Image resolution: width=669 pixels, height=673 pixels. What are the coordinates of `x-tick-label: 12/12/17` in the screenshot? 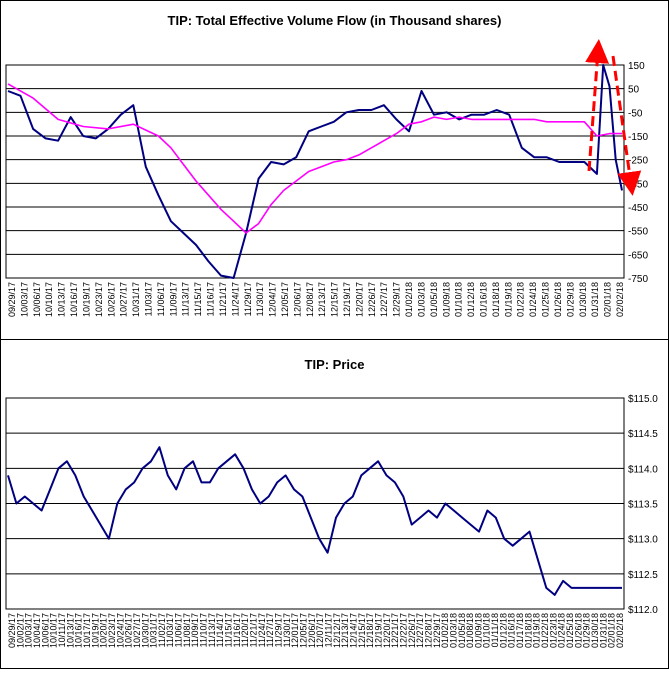 It's located at (337, 630).